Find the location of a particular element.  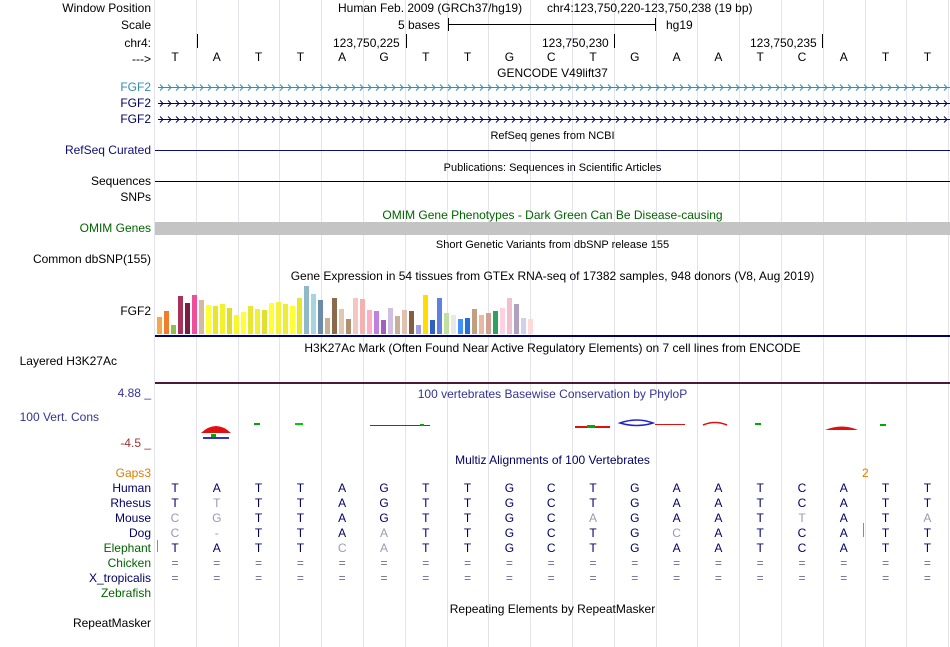

track-label-mouse: Mouse is located at coordinates (132, 518).